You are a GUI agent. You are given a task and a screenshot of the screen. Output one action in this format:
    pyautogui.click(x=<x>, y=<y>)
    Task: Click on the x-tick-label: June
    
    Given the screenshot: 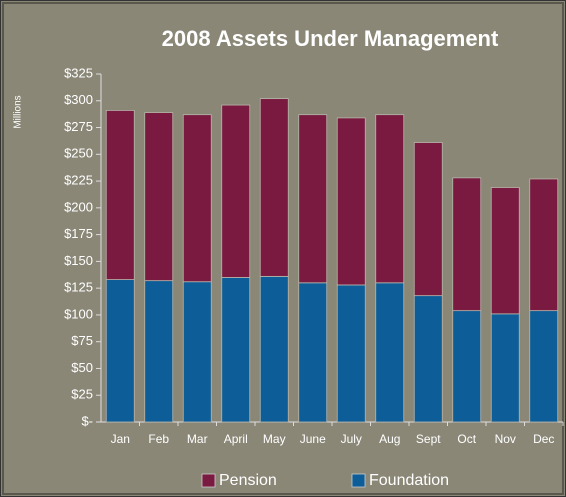 What is the action you would take?
    pyautogui.click(x=313, y=439)
    